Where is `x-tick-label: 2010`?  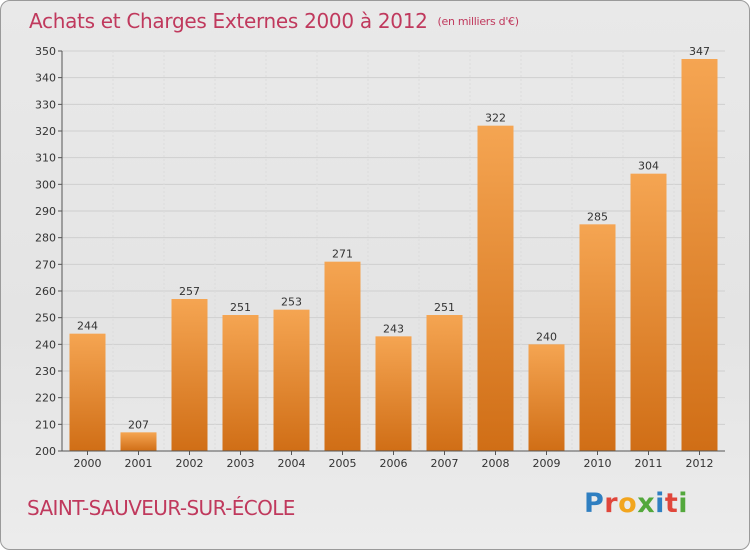
x-tick-label: 2010 is located at coordinates (598, 463).